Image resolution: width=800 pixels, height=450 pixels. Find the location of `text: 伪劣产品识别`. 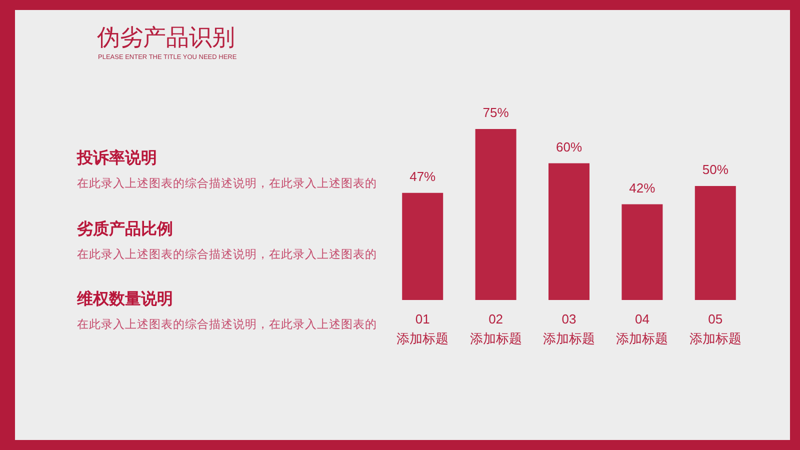

text: 伪劣产品识别 is located at coordinates (166, 37).